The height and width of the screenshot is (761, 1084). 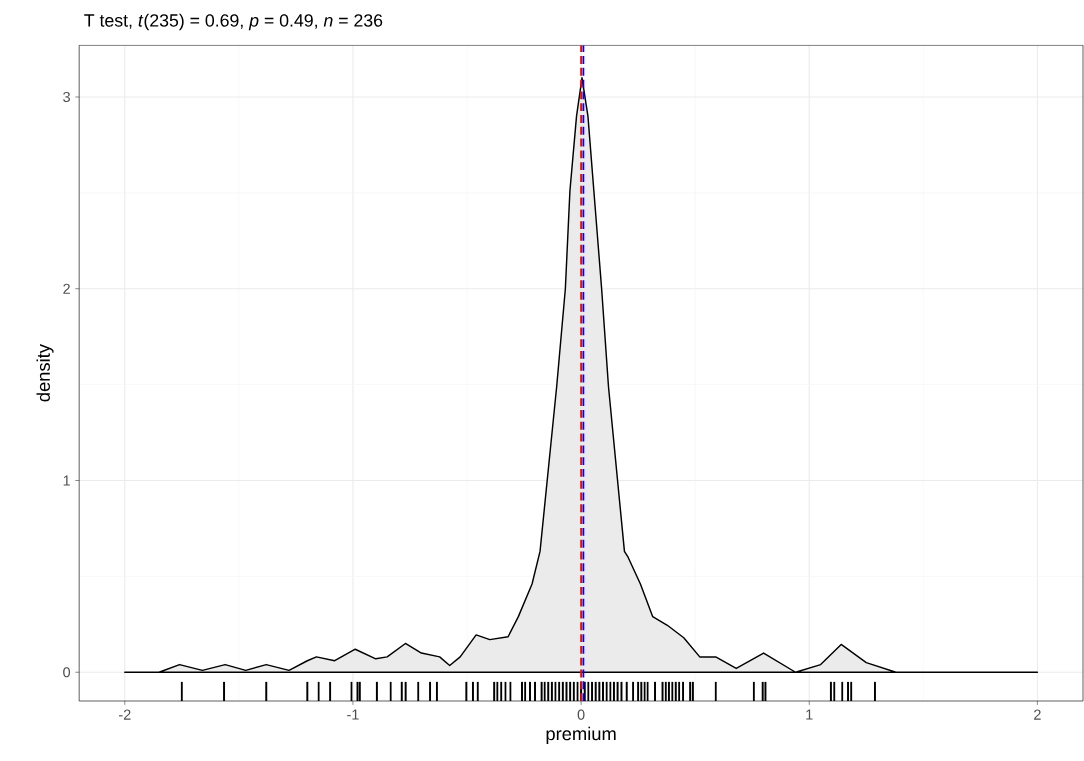 What do you see at coordinates (581, 735) in the screenshot?
I see `x-axis-title: premium` at bounding box center [581, 735].